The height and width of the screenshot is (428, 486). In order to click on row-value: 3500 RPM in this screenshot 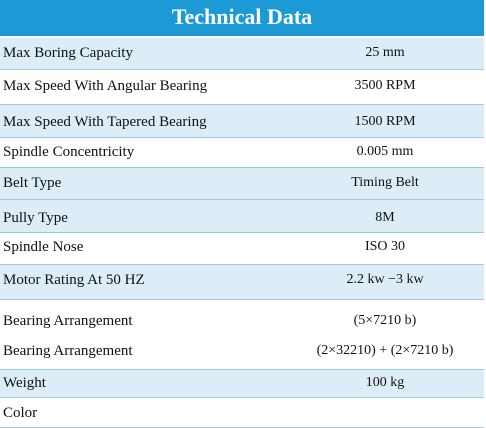, I will do `click(385, 85)`.